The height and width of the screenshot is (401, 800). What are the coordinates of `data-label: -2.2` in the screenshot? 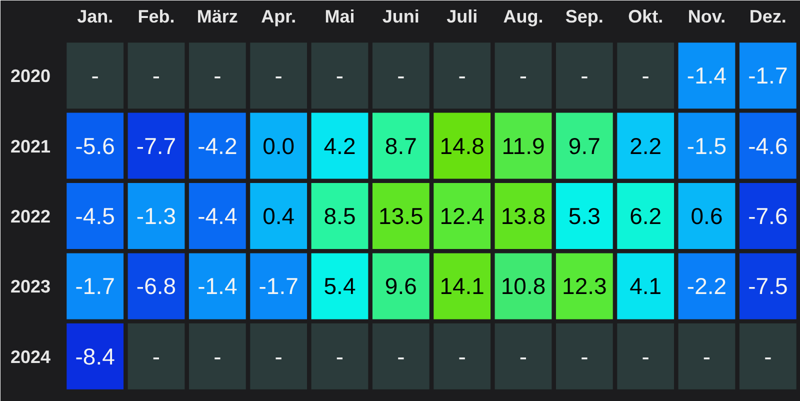 It's located at (706, 286).